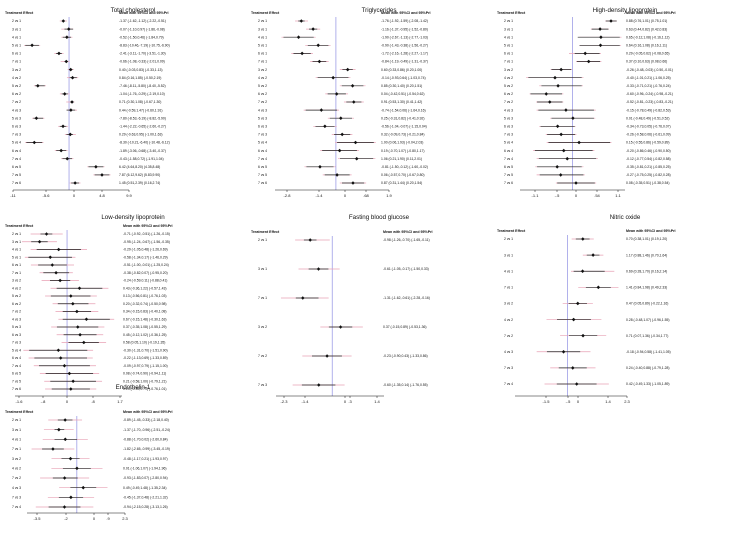 This screenshot has height=537, width=738. What do you see at coordinates (648, 127) in the screenshot?
I see `row-estimate-text: -0.34 (-0.73,0.05) (-0.76,0.07)` at bounding box center [648, 127].